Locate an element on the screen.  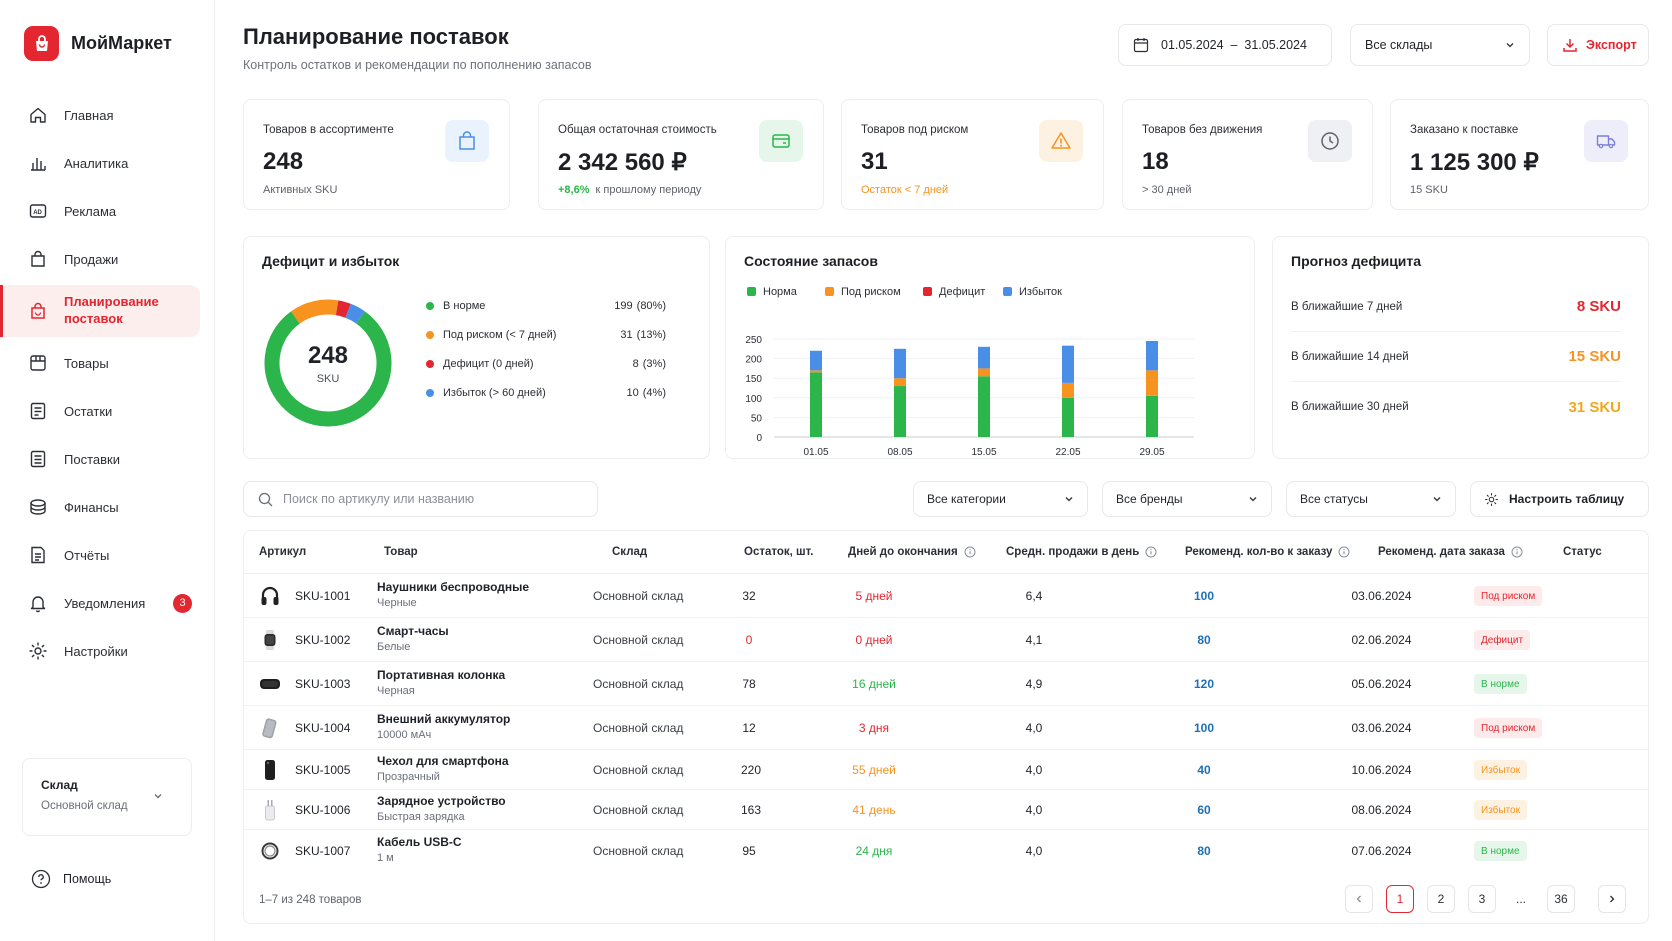
sidebar-item-8: Поставки is located at coordinates (100, 459).